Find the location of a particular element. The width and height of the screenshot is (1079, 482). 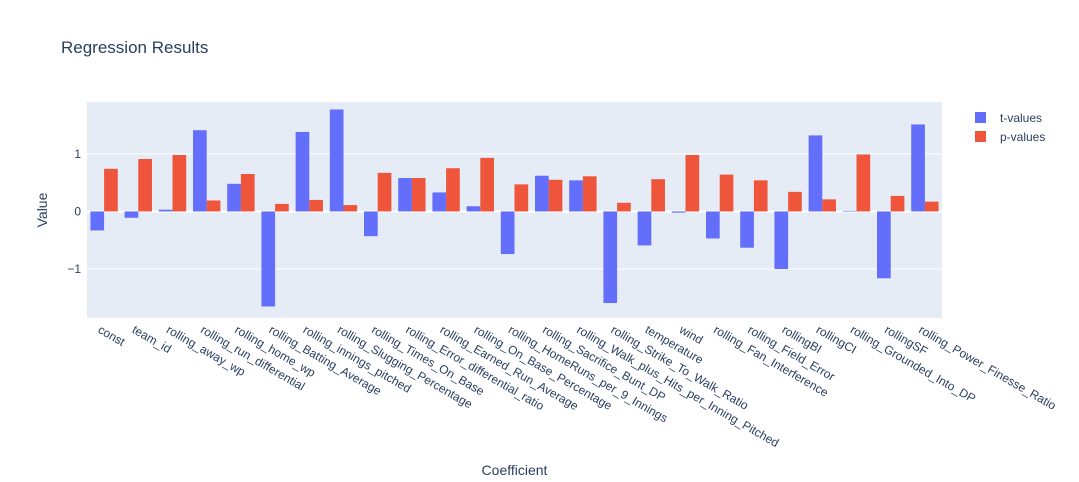

bar-p-values-rollingBI is located at coordinates (795, 201).